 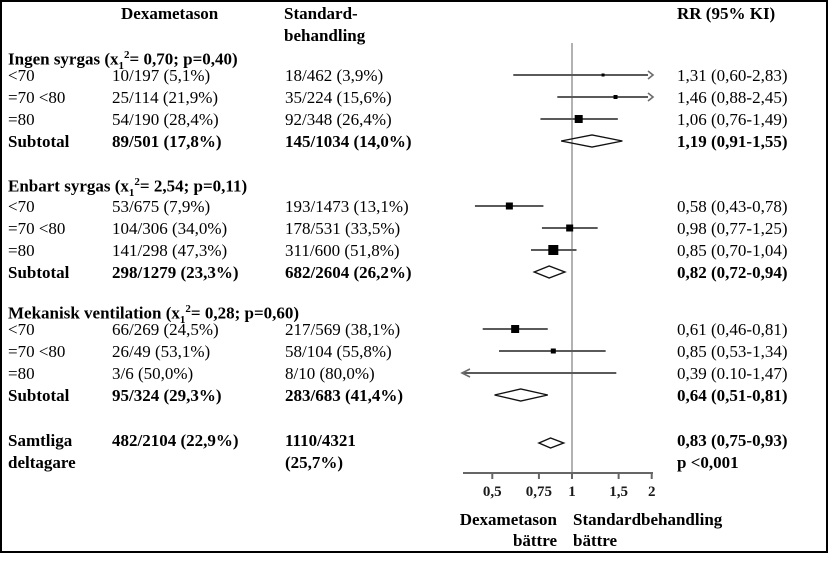 I want to click on tick-label: 0,5, so click(x=492, y=492).